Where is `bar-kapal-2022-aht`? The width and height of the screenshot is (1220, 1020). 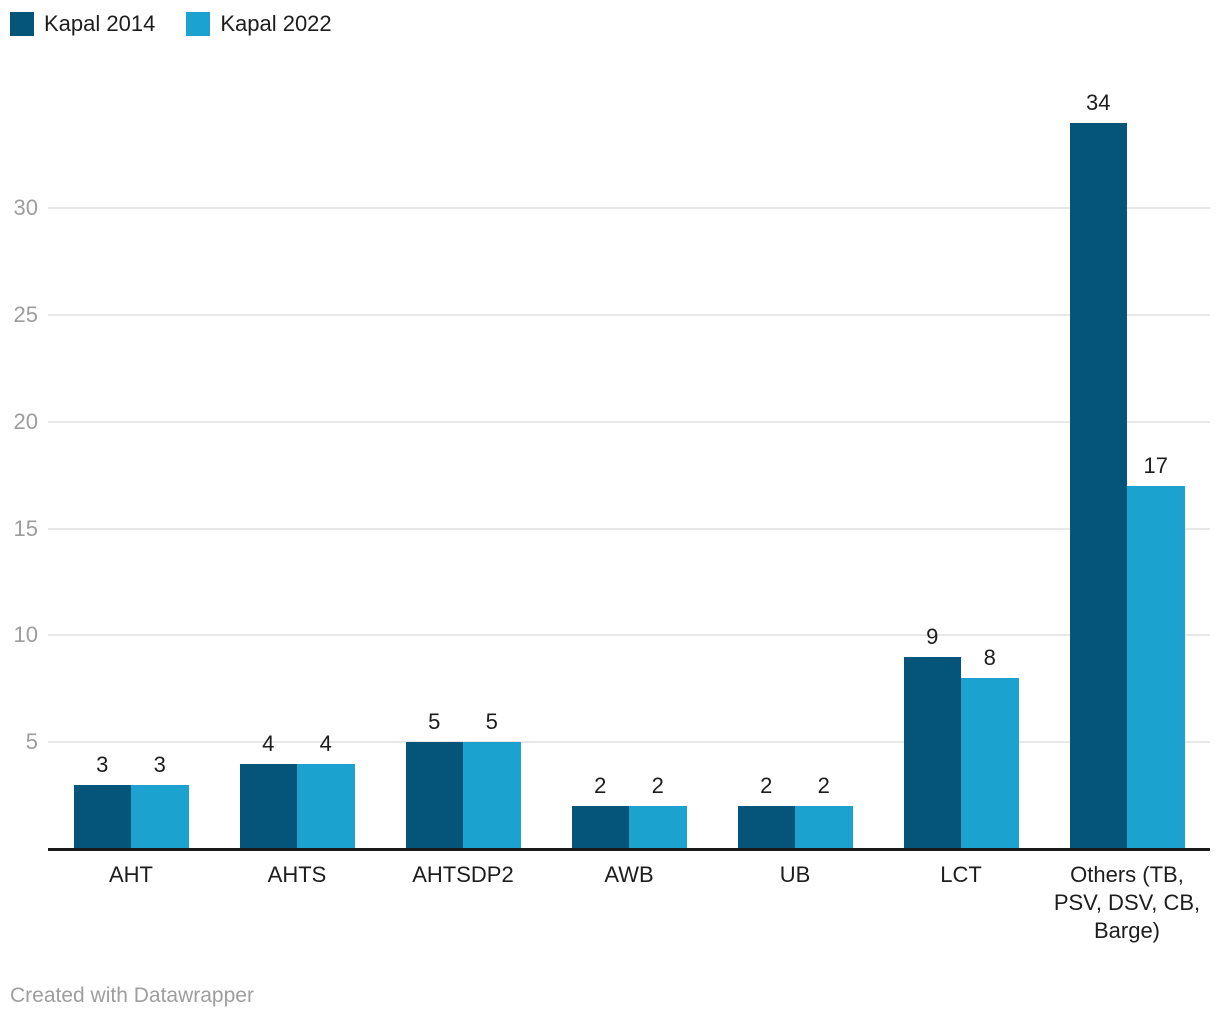 bar-kapal-2022-aht is located at coordinates (160, 816).